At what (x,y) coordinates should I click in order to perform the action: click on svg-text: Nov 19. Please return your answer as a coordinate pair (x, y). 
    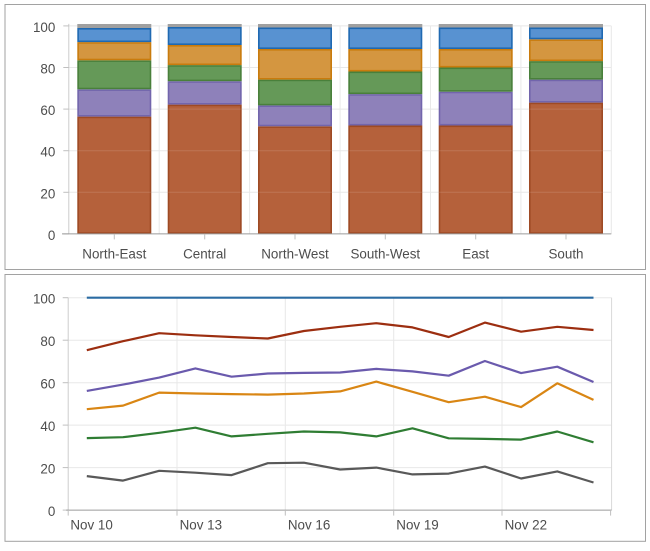
    Looking at the image, I should click on (417, 524).